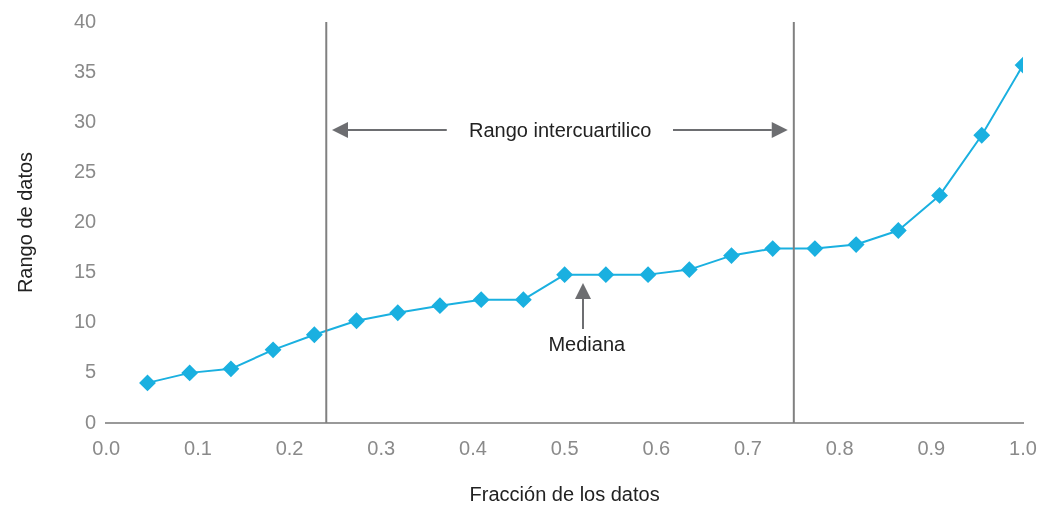 The height and width of the screenshot is (517, 1053). What do you see at coordinates (85, 221) in the screenshot?
I see `y-tick-label: 20` at bounding box center [85, 221].